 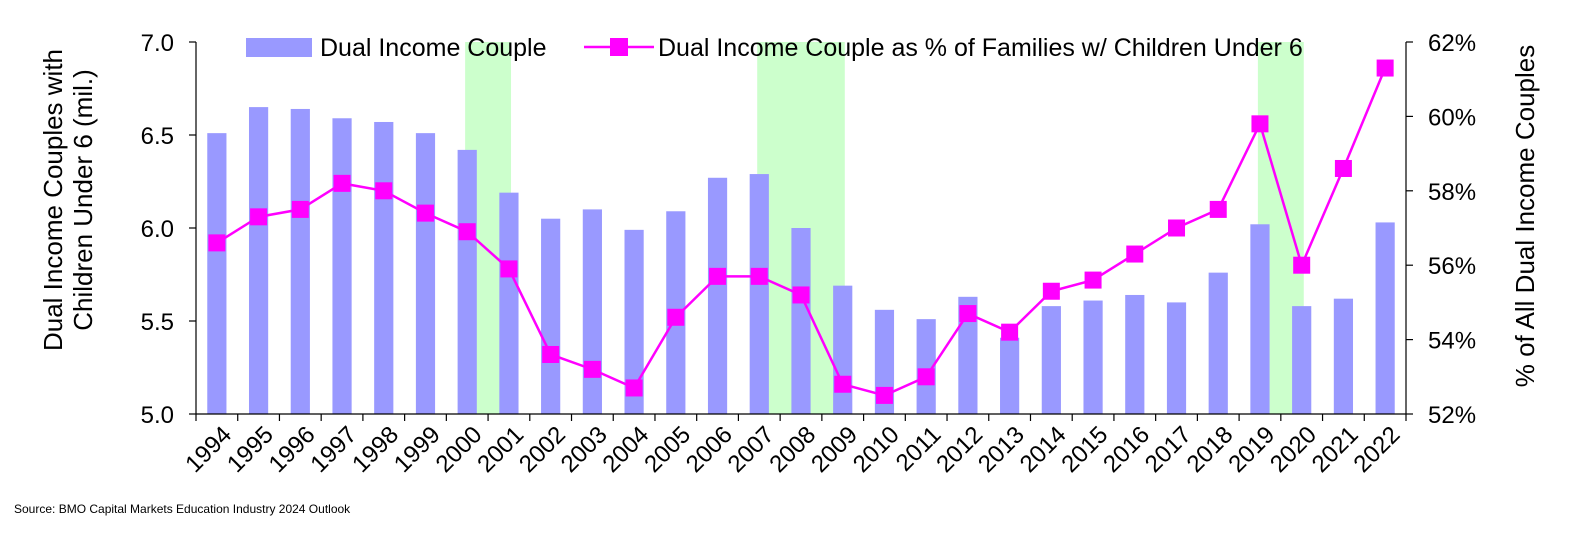 What do you see at coordinates (834, 449) in the screenshot?
I see `x-tick-label: 2009` at bounding box center [834, 449].